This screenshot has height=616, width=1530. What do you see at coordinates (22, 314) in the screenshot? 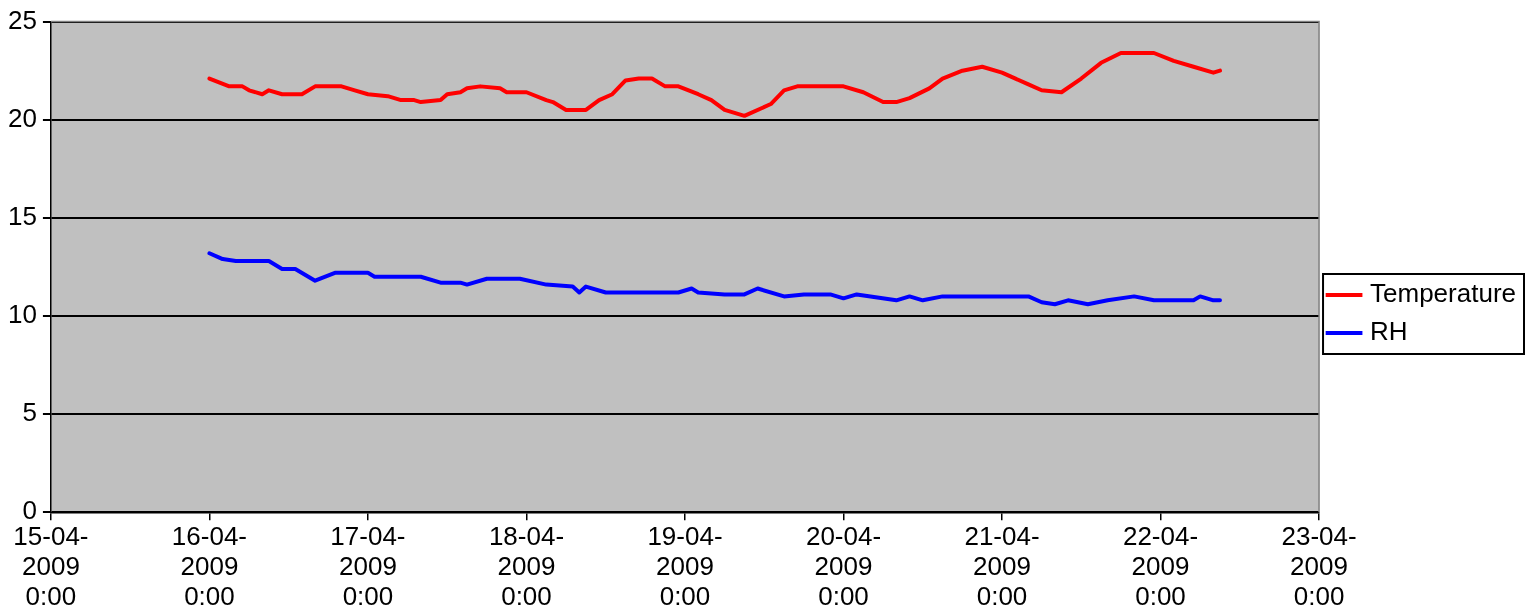
I see `y-tick-label: 10` at bounding box center [22, 314].